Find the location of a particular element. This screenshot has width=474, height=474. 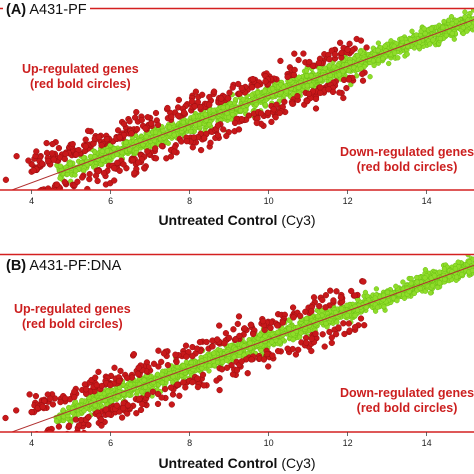

panel-b-down-annotation: Down-regulated genes (red bold circles) is located at coordinates (407, 401).